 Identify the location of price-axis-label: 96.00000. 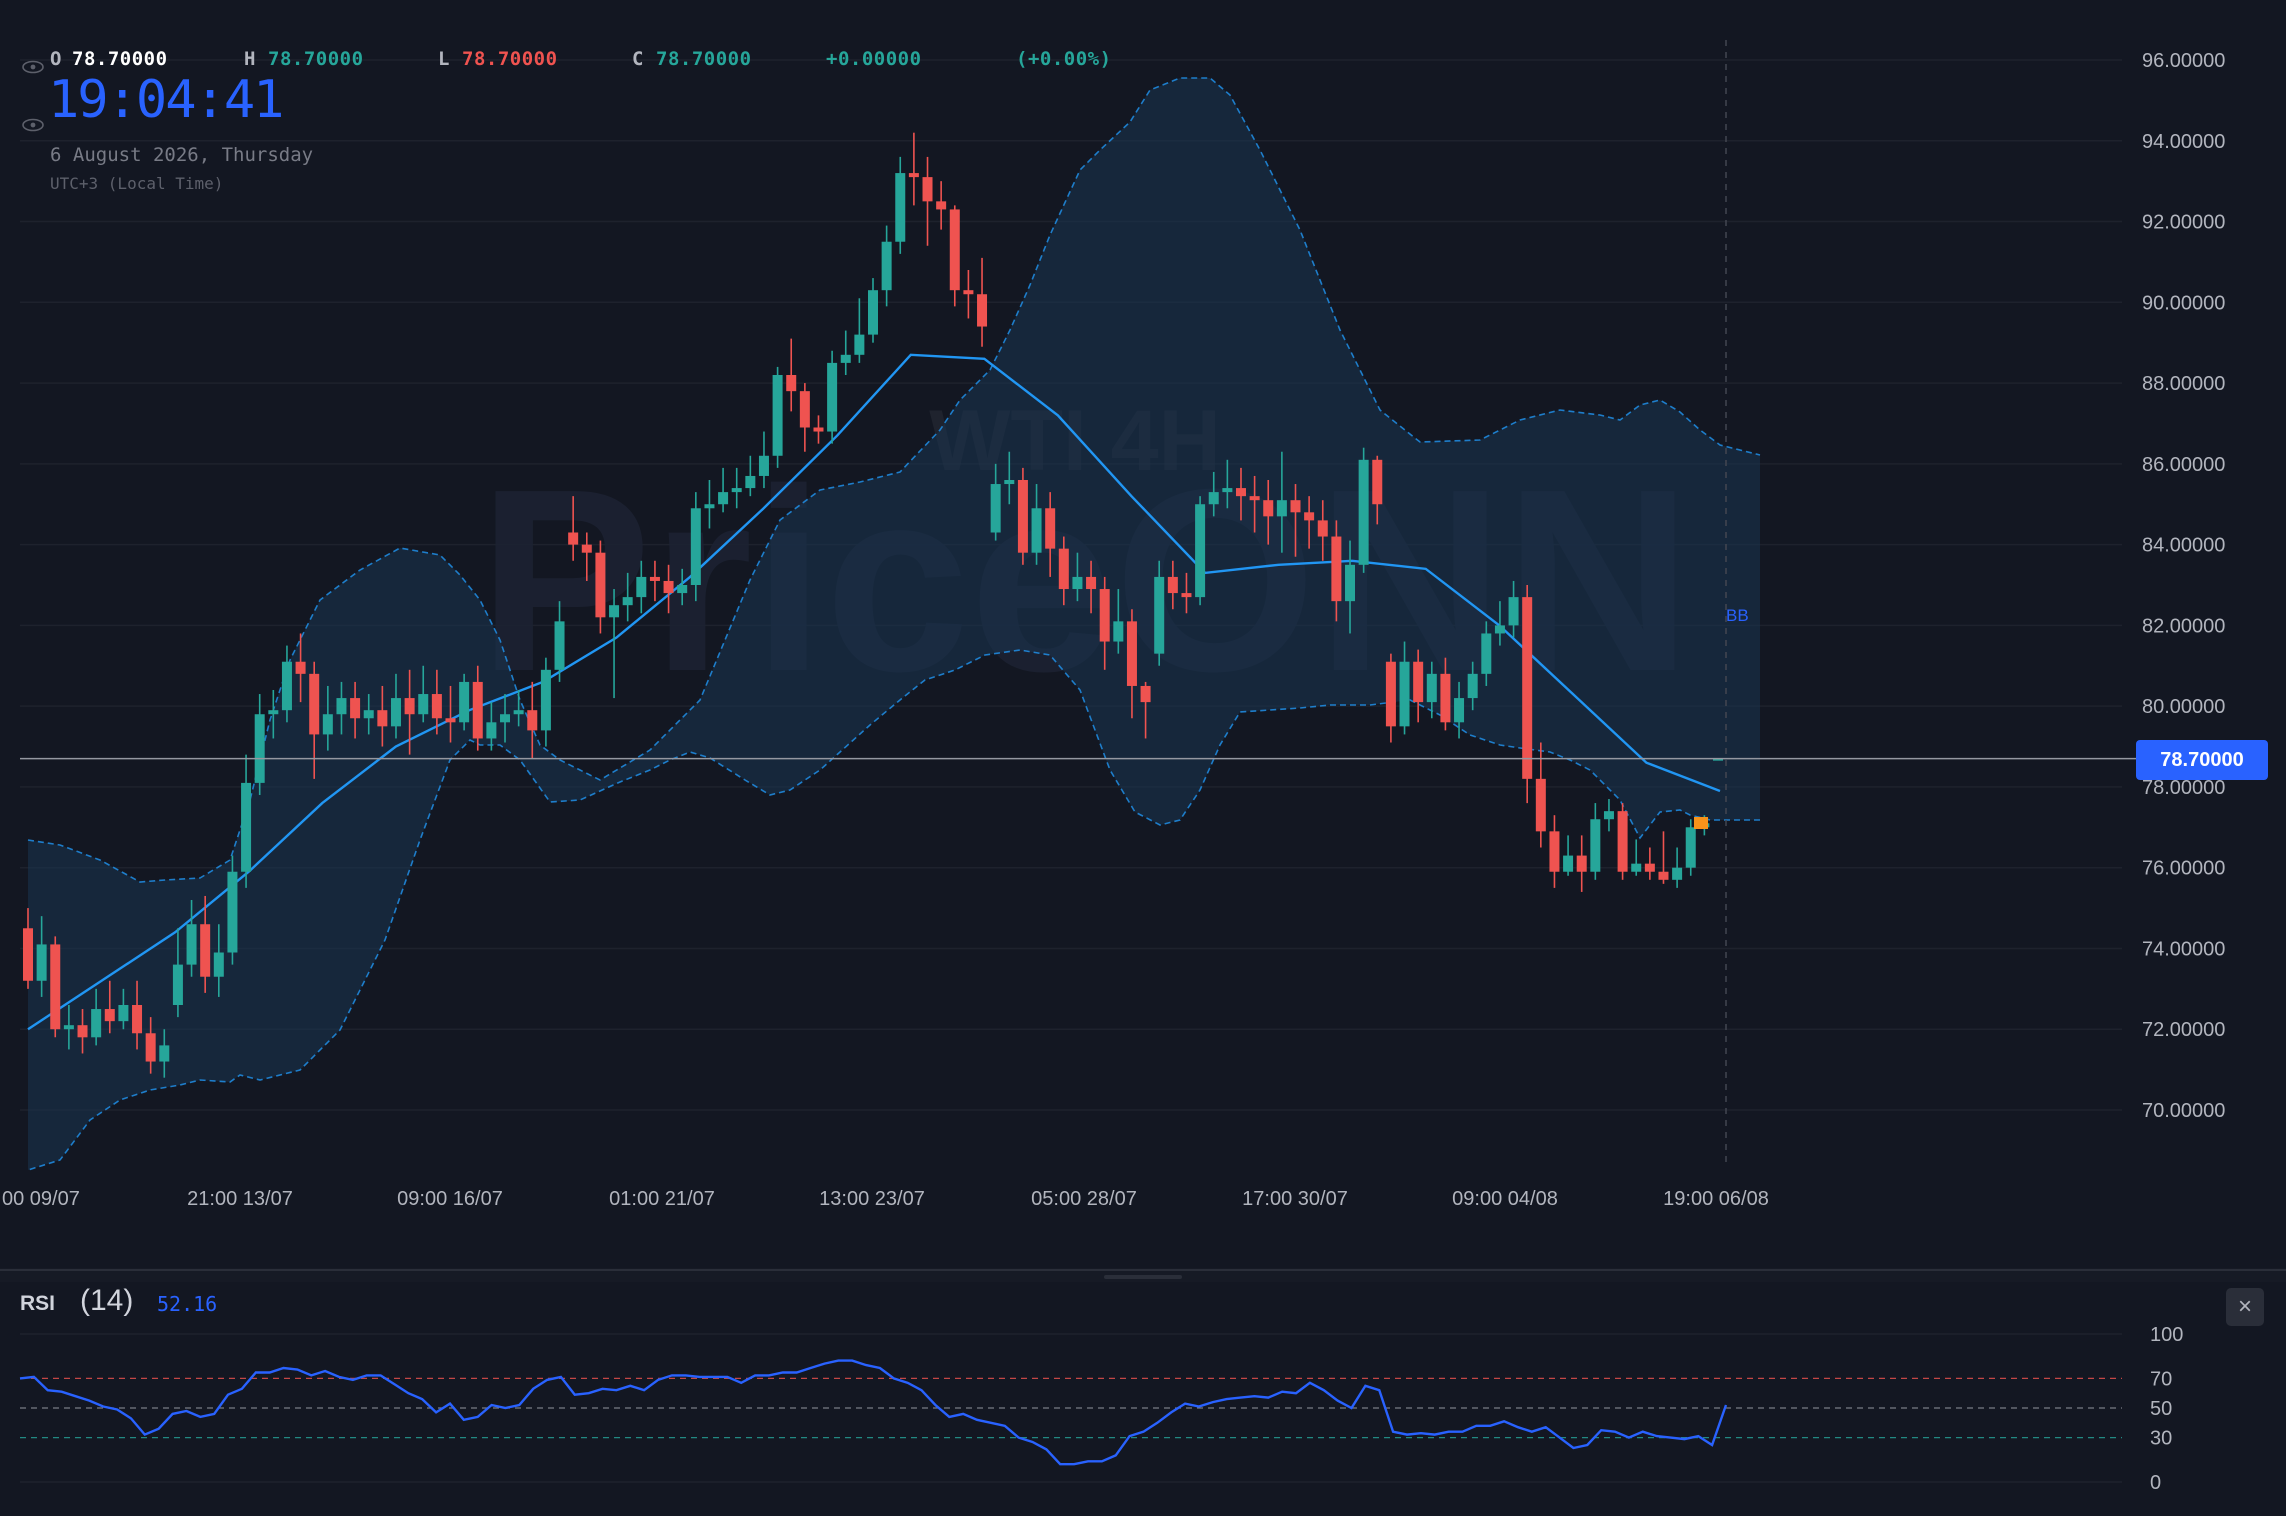
(2183, 61).